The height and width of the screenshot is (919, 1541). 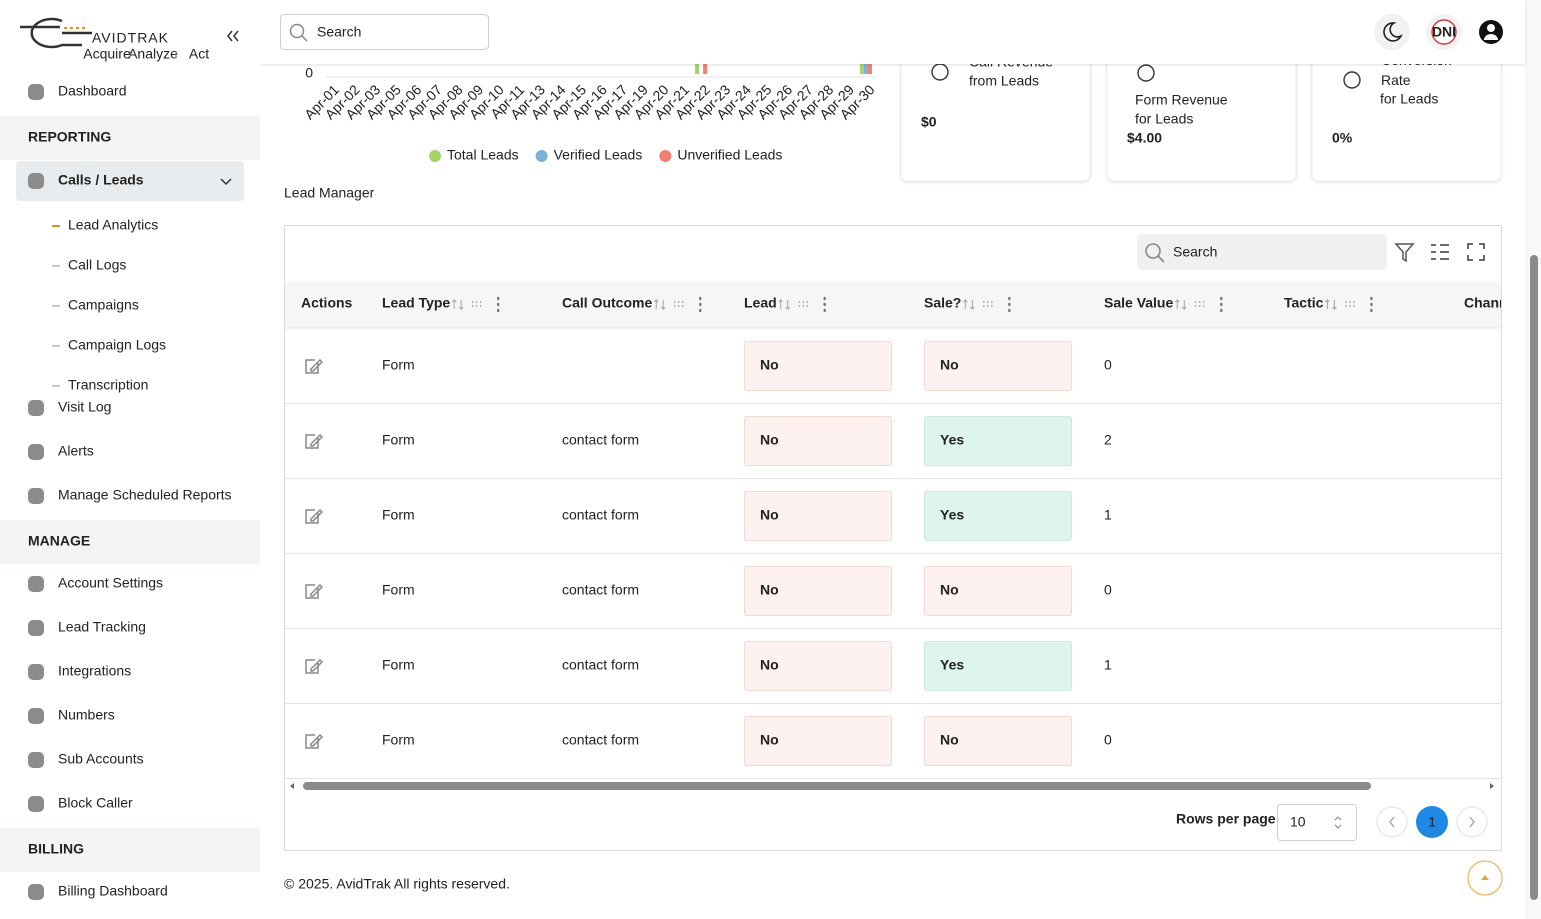 I want to click on menu-item: Visit Log, so click(x=84, y=407).